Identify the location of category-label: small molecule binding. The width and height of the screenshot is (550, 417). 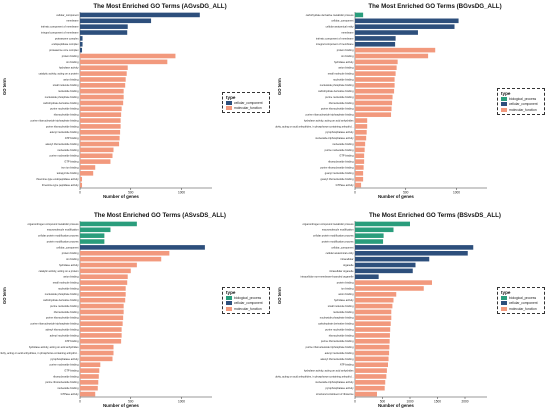
(66, 283).